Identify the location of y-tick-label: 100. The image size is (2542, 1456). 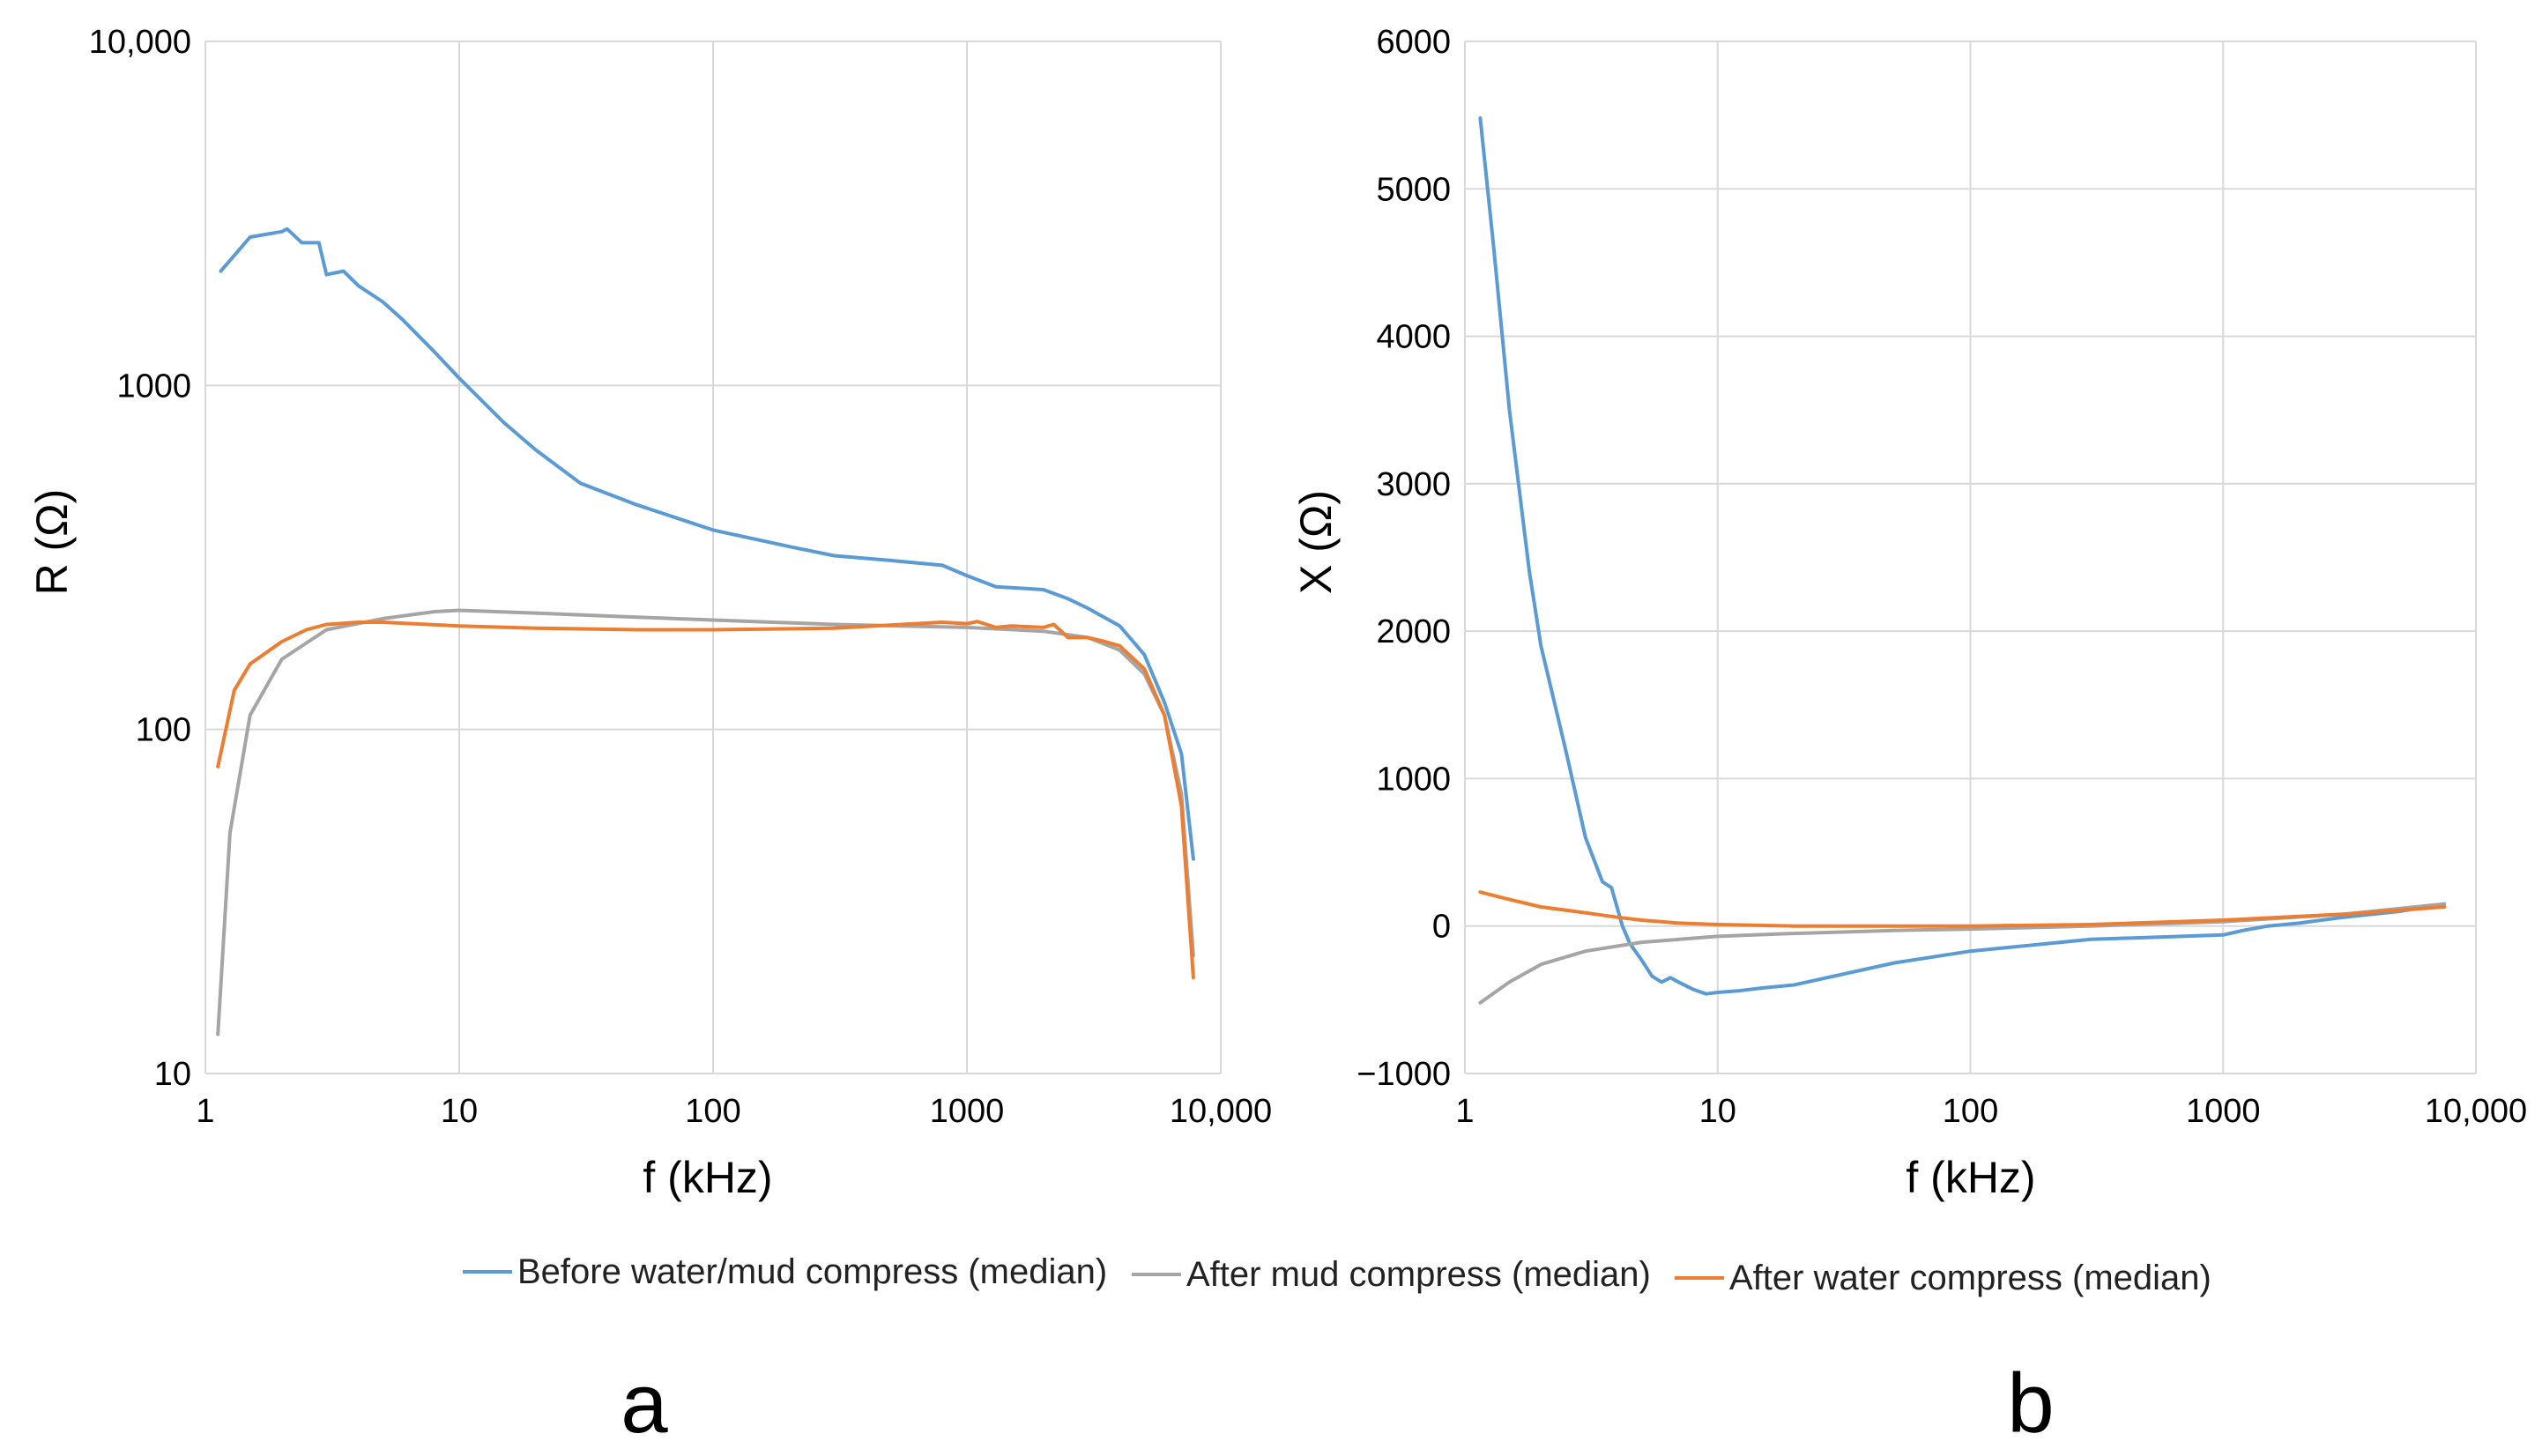
(163, 730).